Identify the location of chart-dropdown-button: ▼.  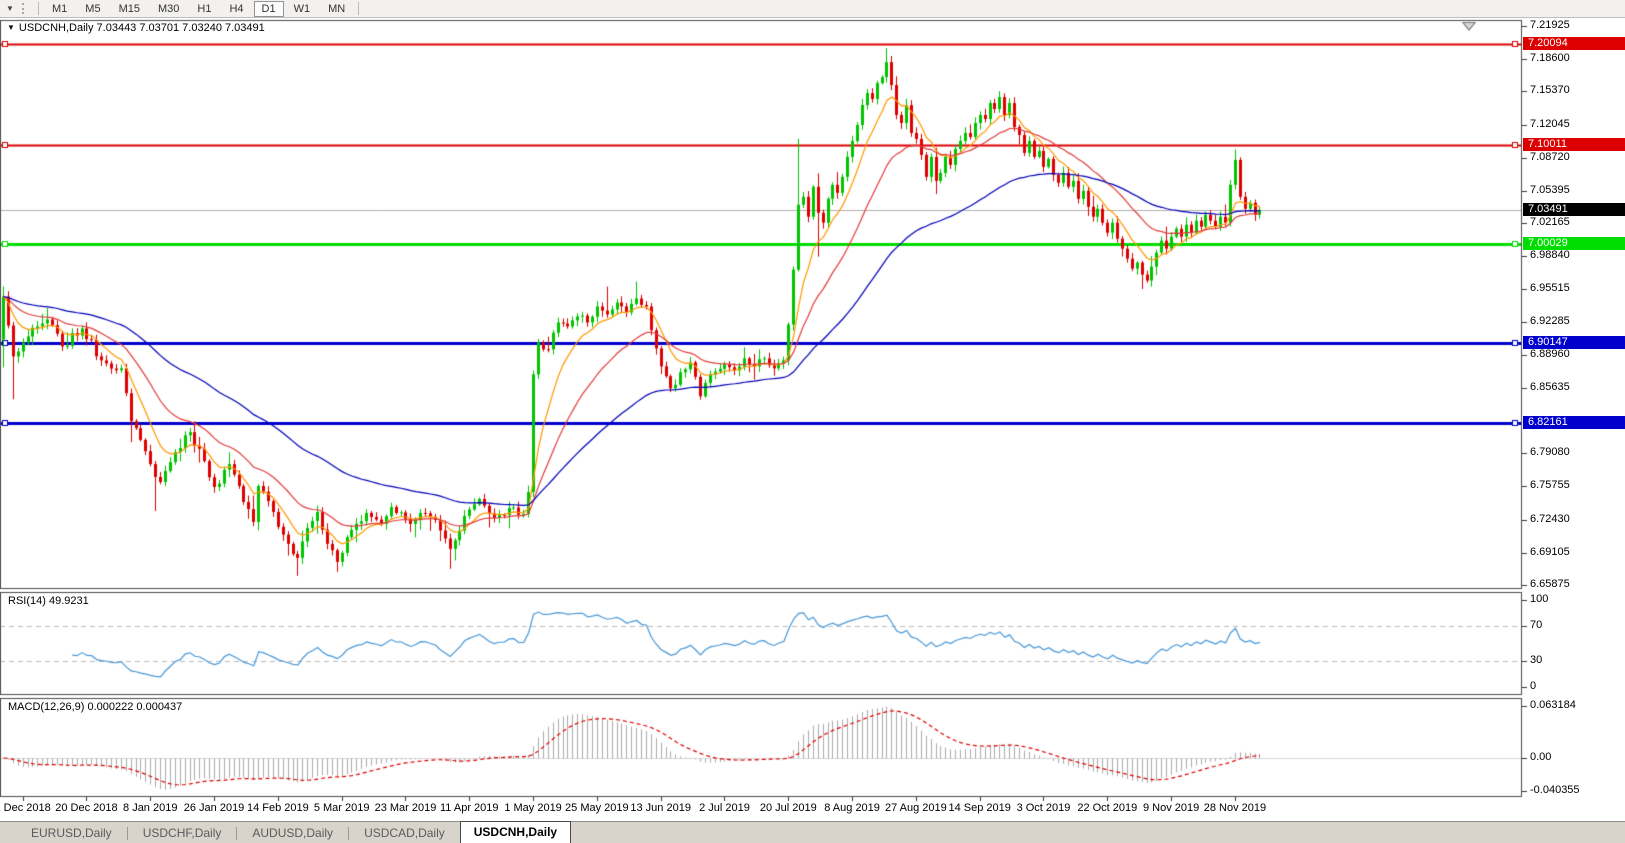
(10, 8).